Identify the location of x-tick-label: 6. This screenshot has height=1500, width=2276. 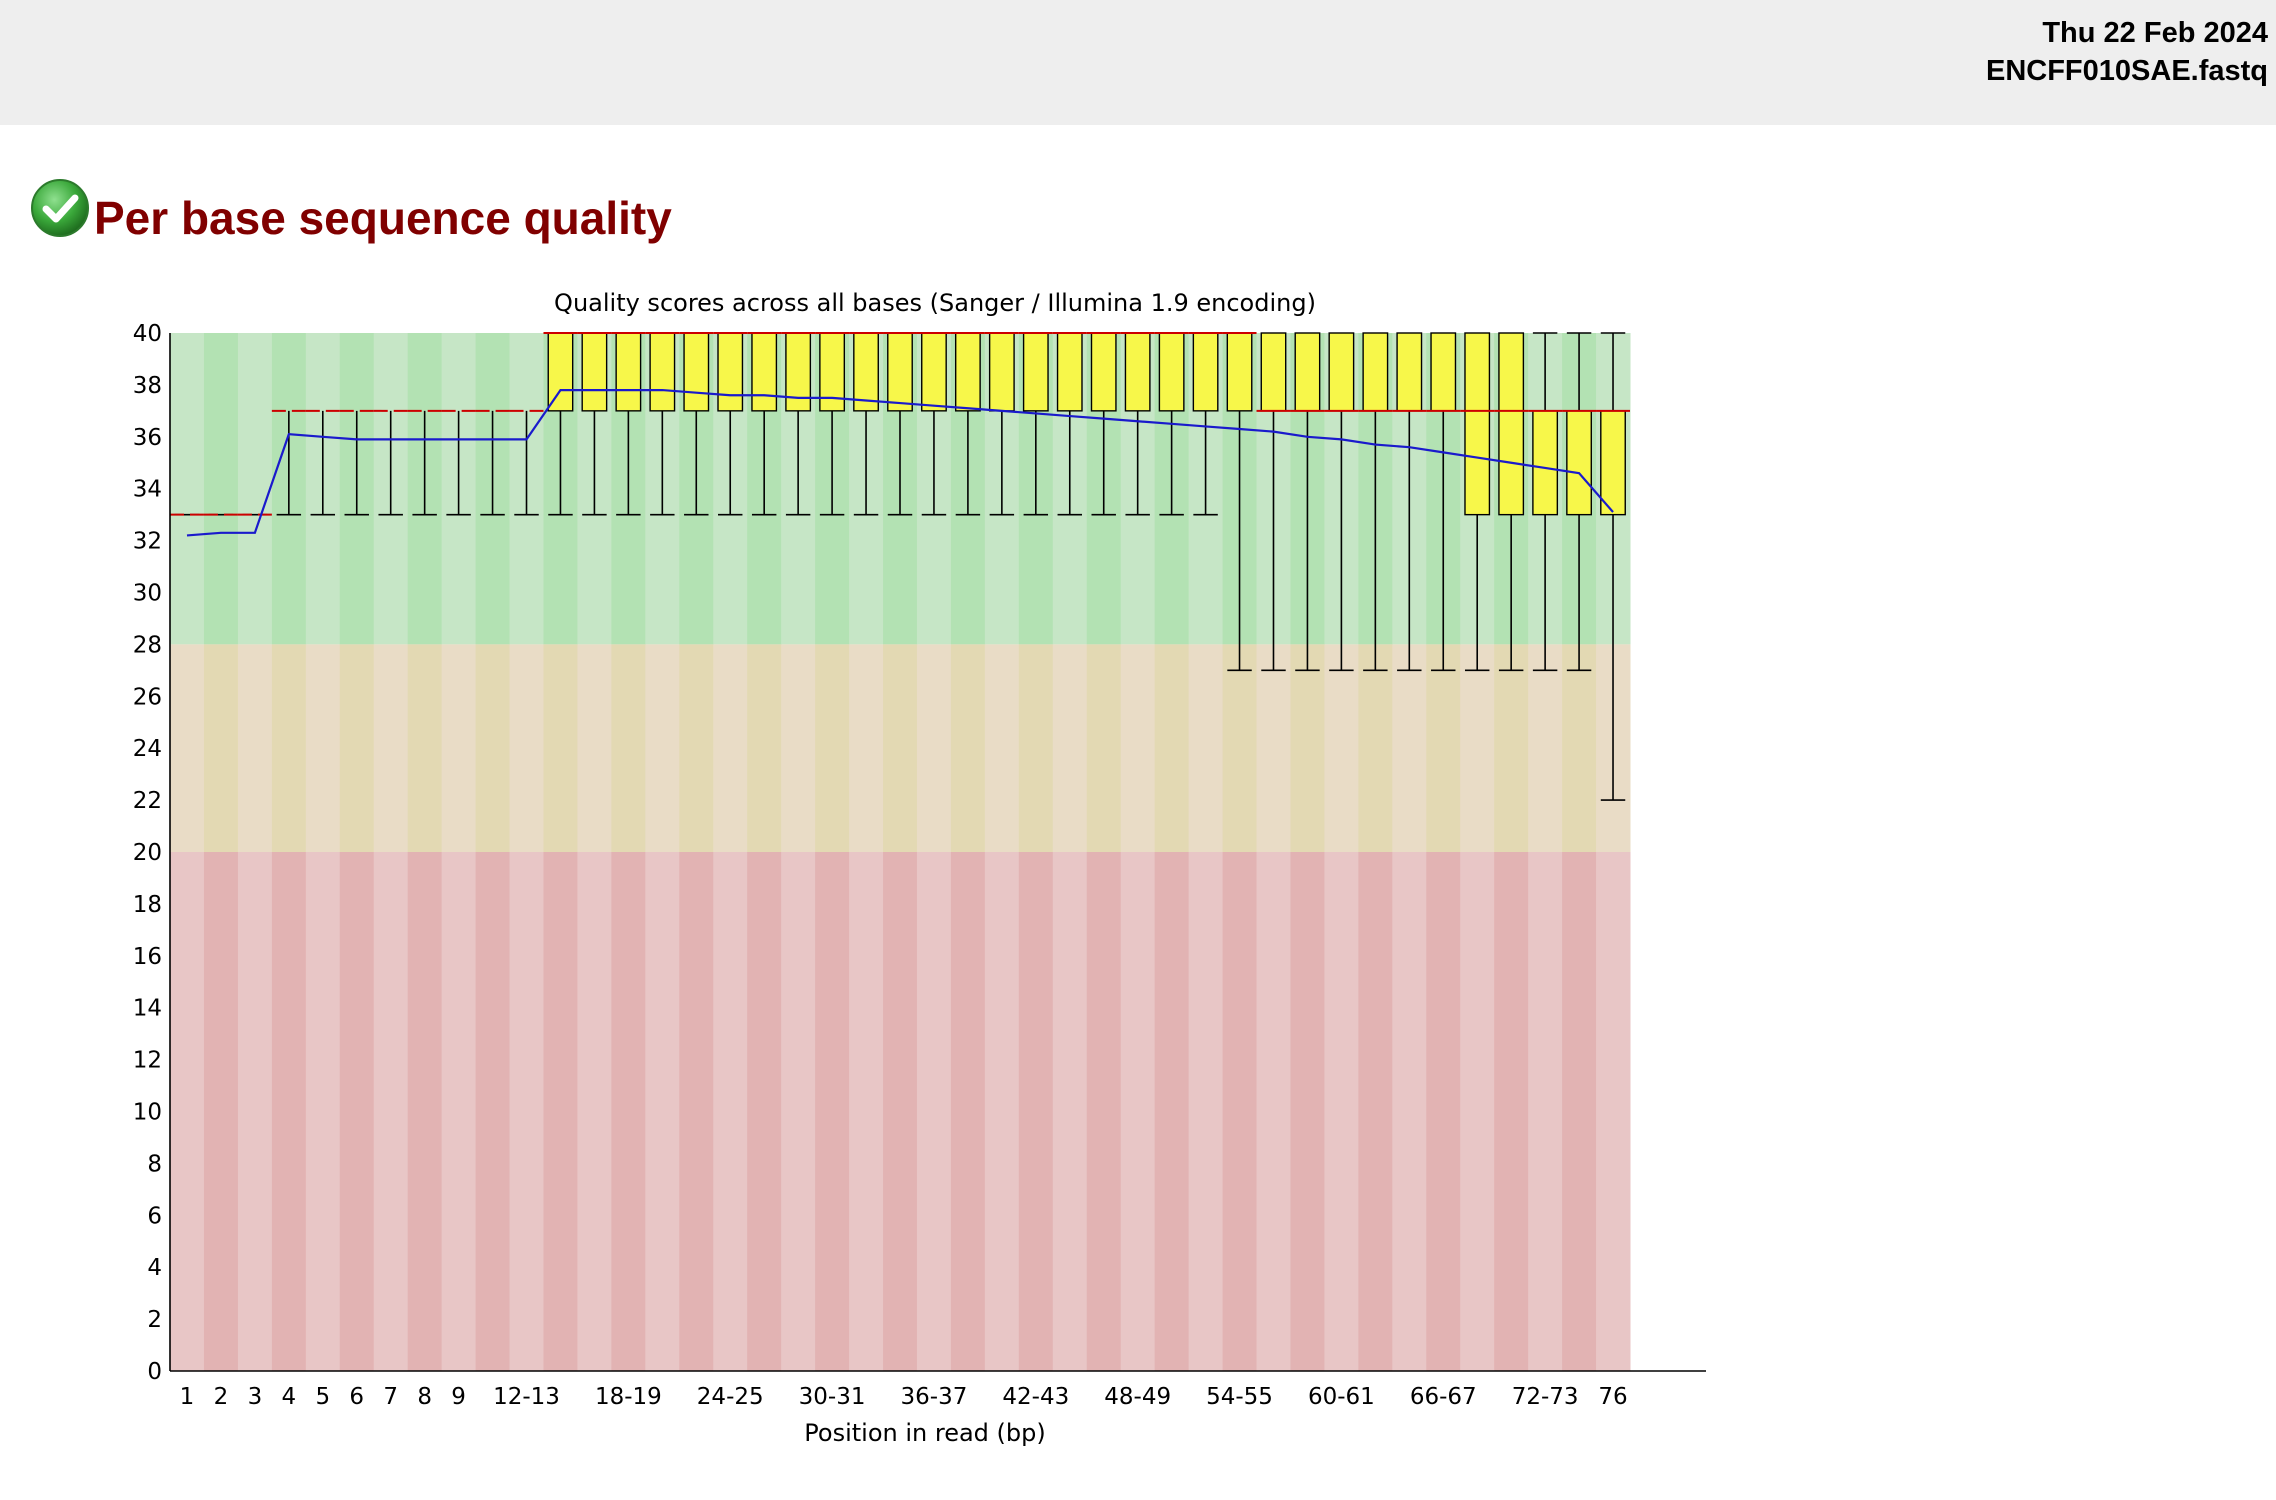
(356, 1397).